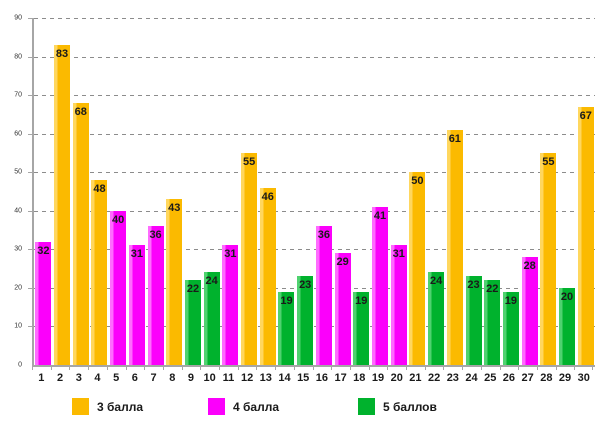 The image size is (600, 437). Describe the element at coordinates (527, 378) in the screenshot. I see `x-axis-tick-label: 27` at that location.